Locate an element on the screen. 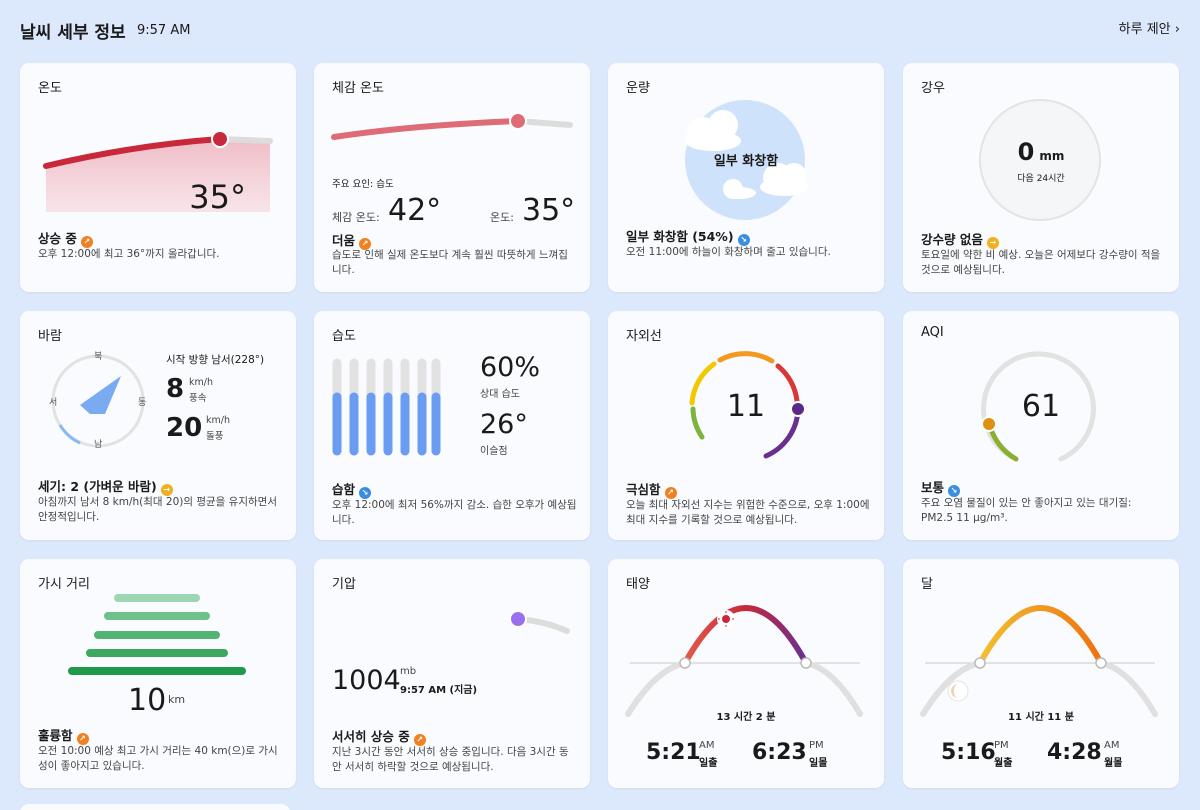 The width and height of the screenshot is (1200, 810). card-title: 바람 is located at coordinates (50, 336).